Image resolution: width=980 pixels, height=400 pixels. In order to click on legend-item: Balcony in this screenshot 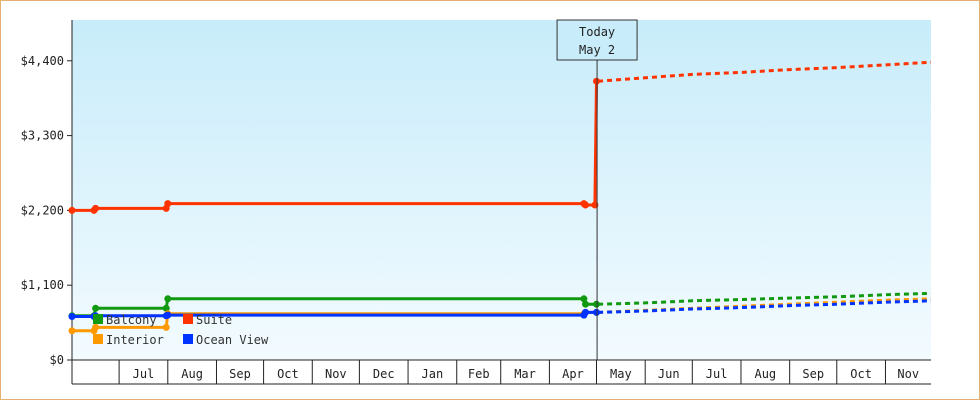, I will do `click(125, 320)`.